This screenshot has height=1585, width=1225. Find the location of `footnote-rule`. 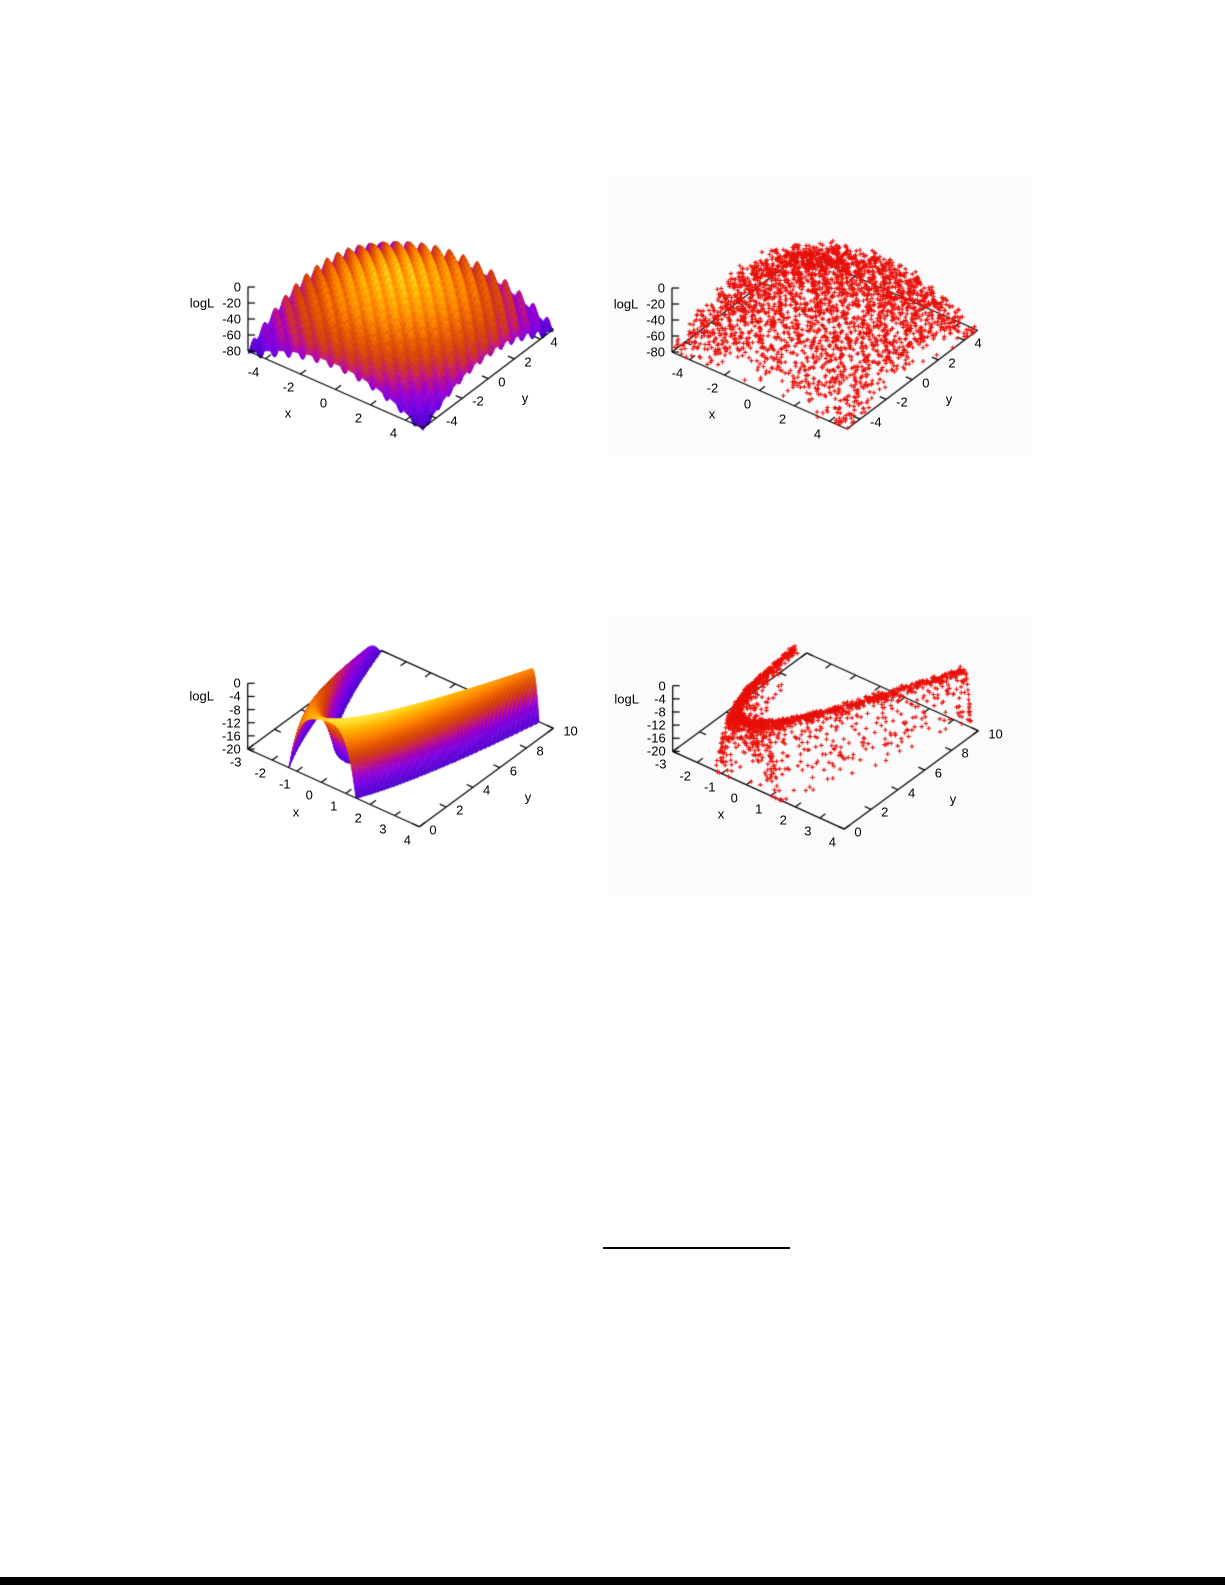

footnote-rule is located at coordinates (696, 1248).